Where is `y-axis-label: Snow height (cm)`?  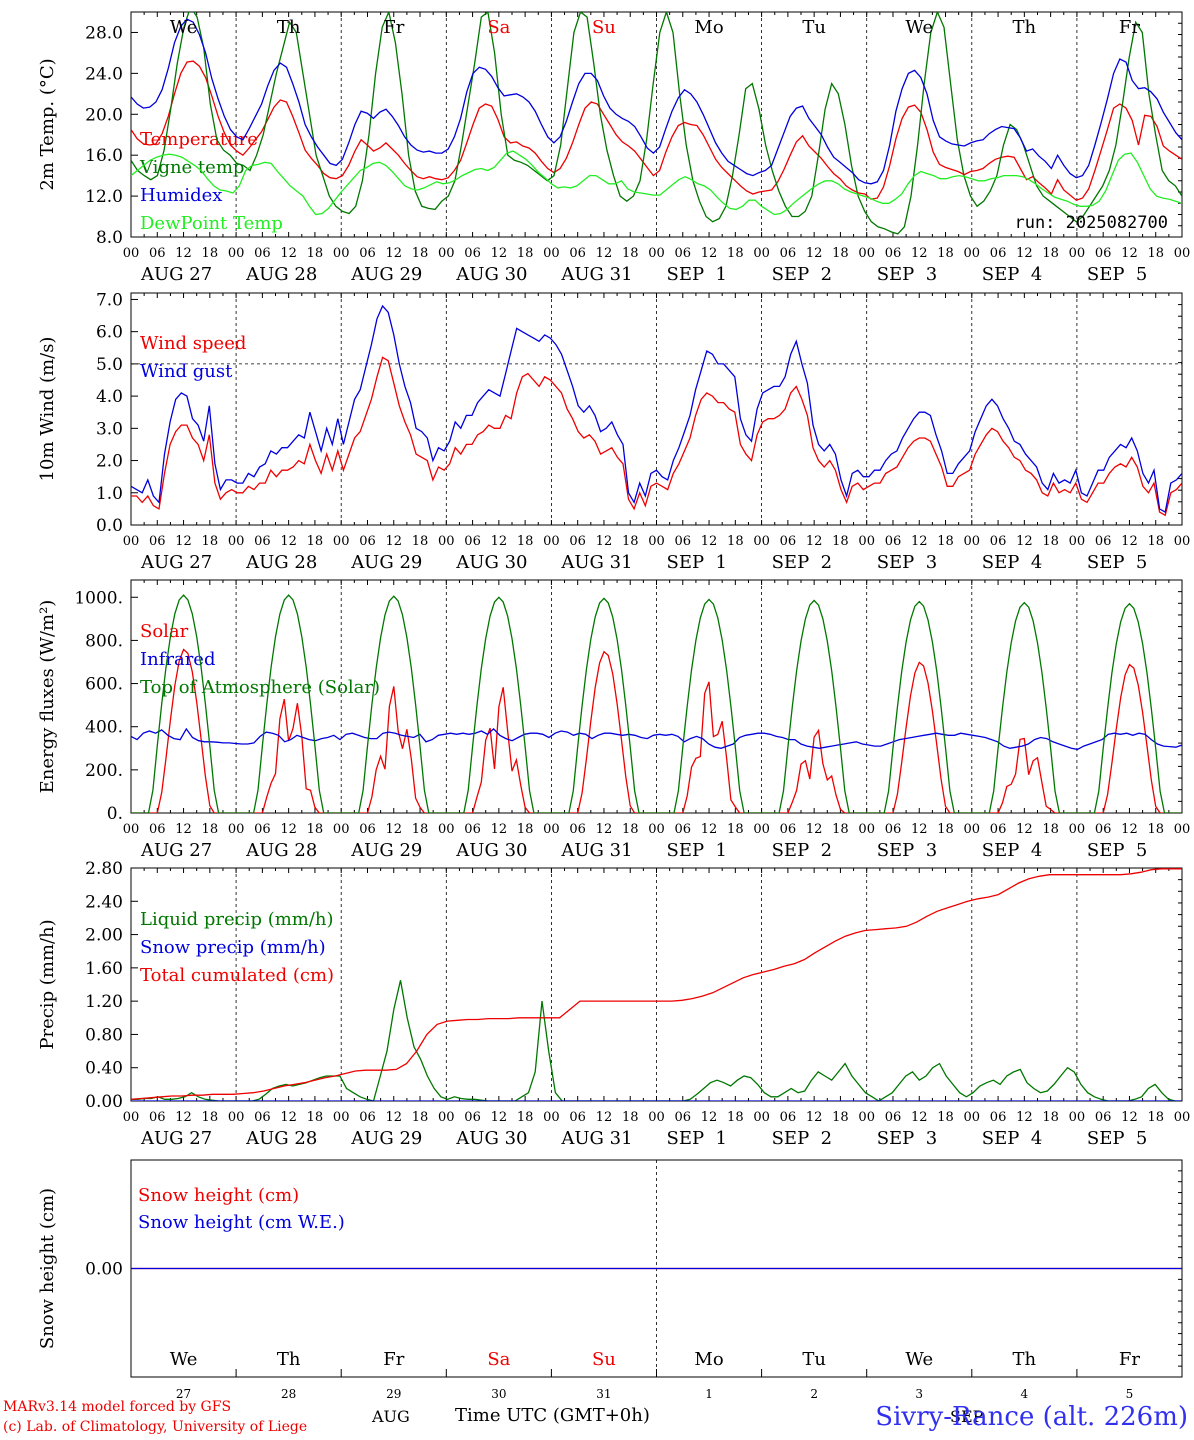
y-axis-label: Snow height (cm) is located at coordinates (47, 1268).